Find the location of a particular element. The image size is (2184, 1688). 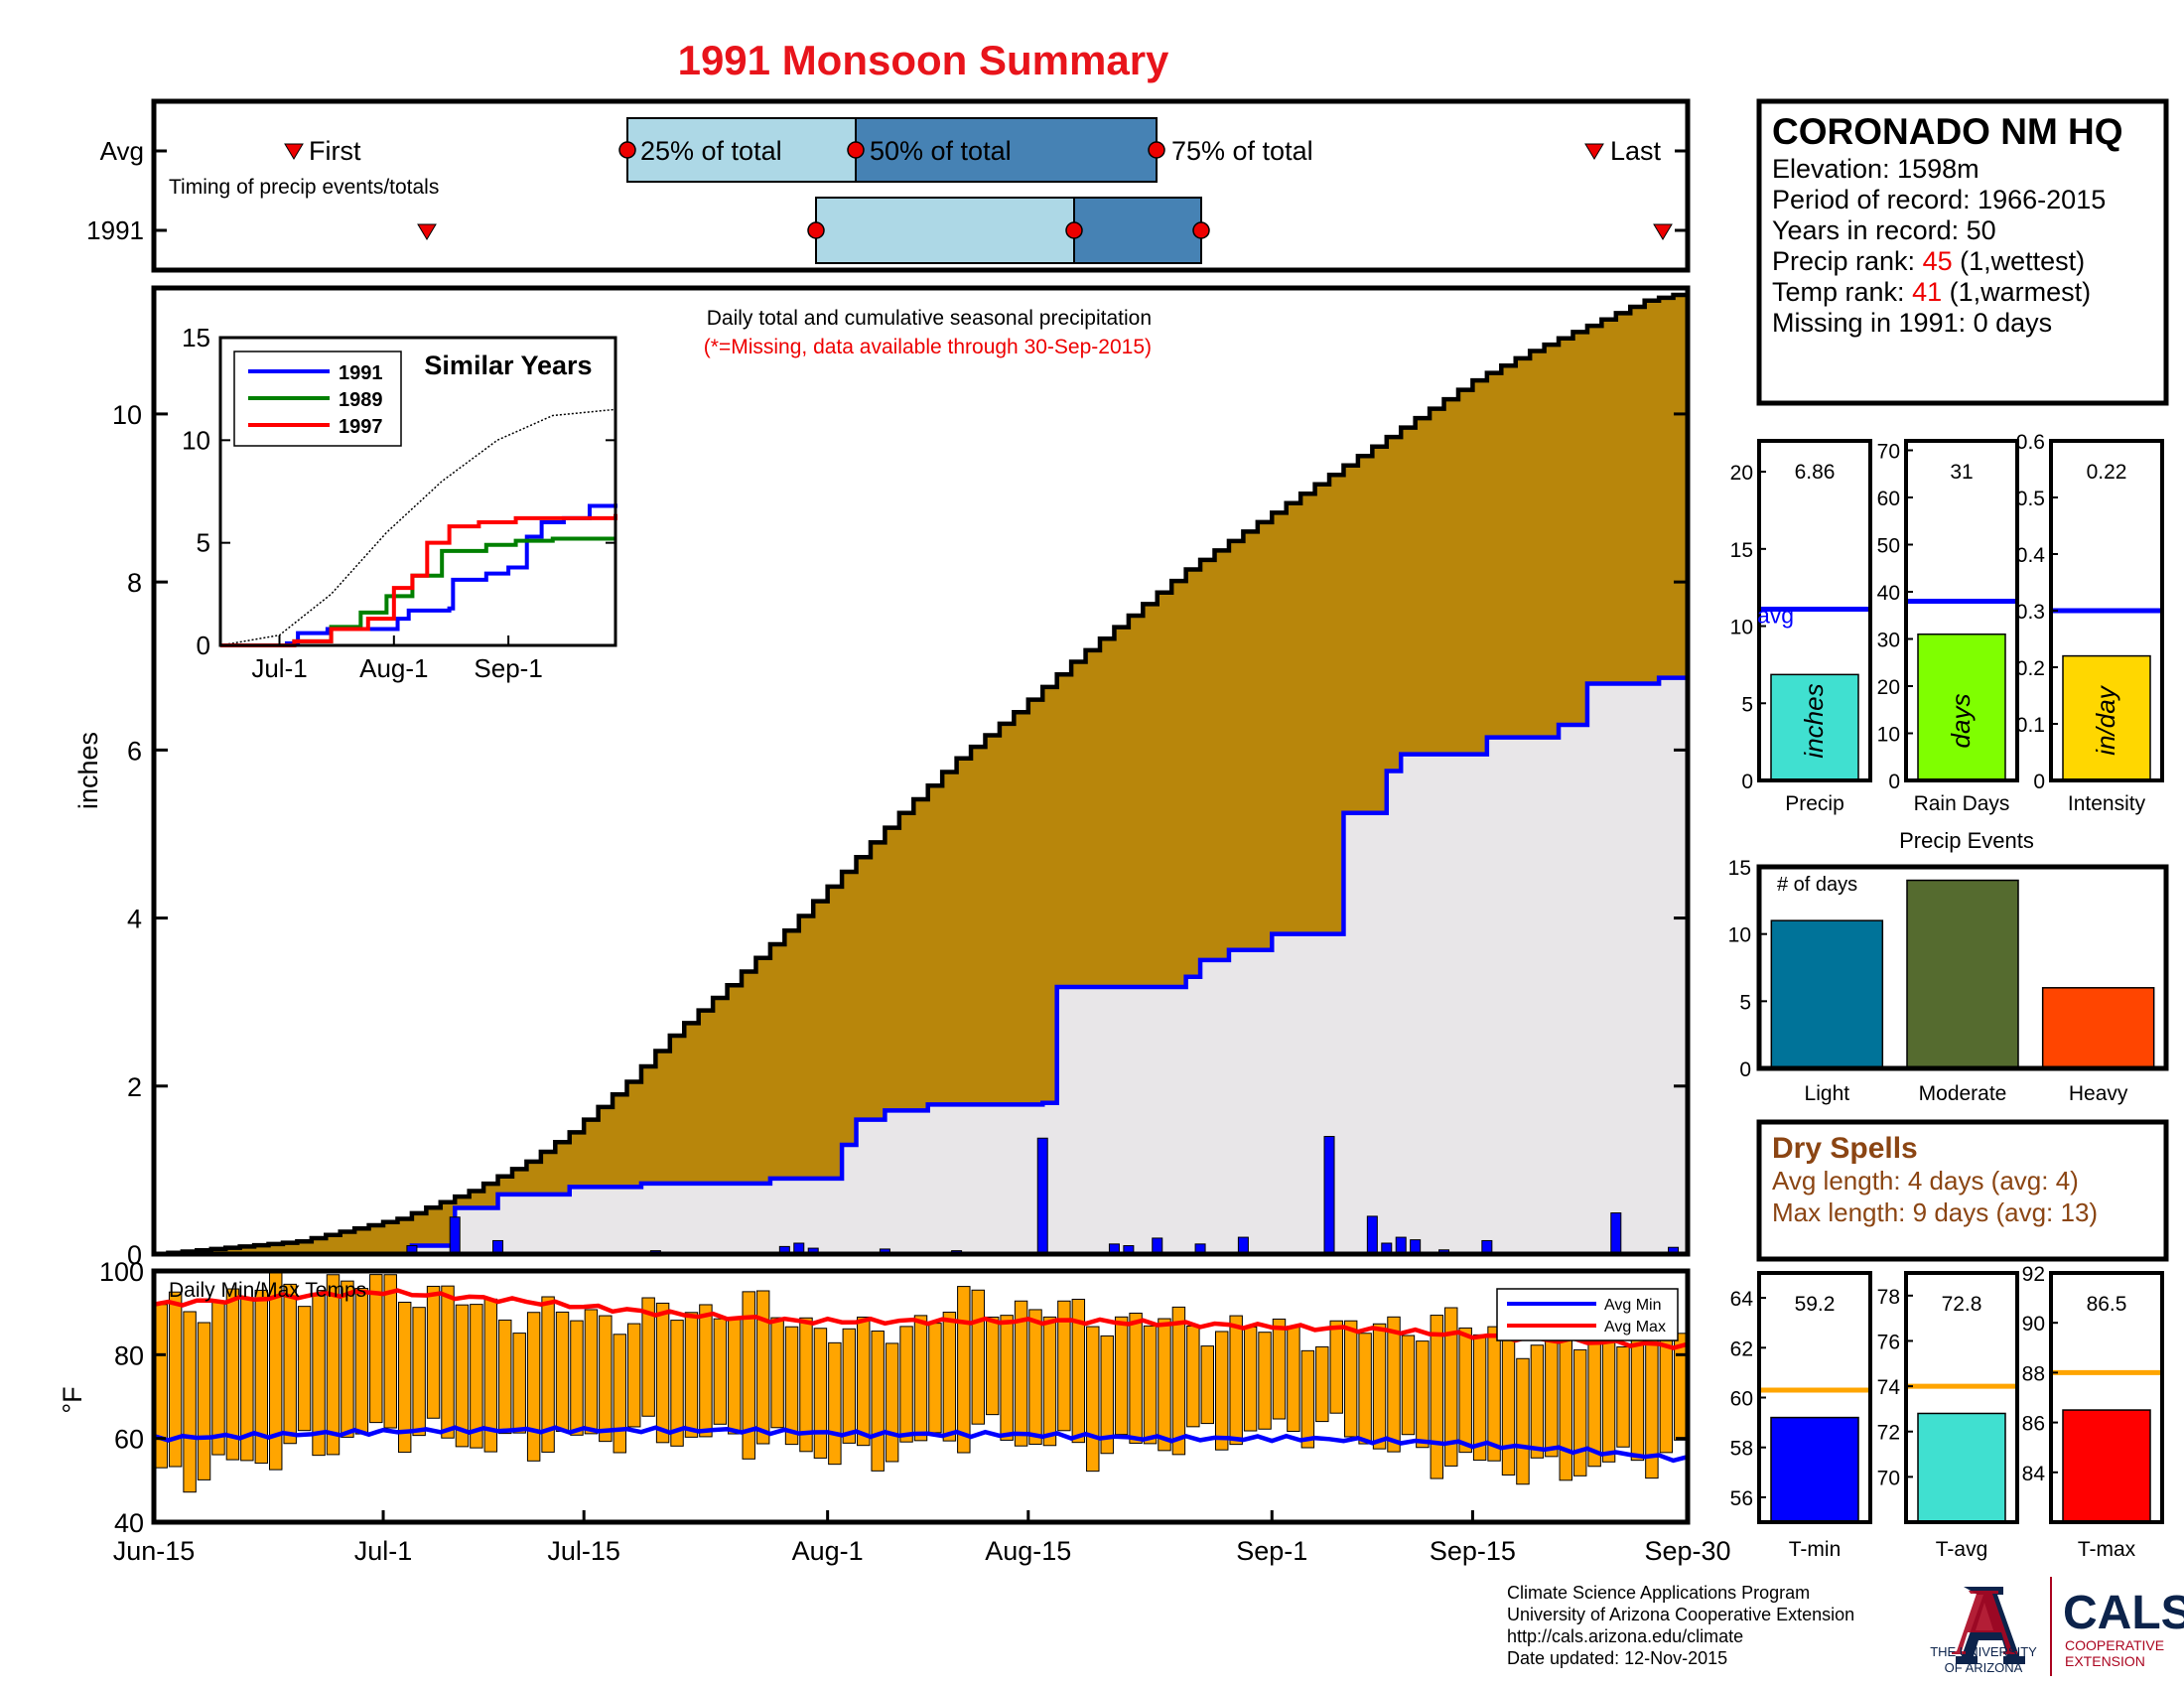

timing-caption: Timing of precip events/totals is located at coordinates (304, 187).